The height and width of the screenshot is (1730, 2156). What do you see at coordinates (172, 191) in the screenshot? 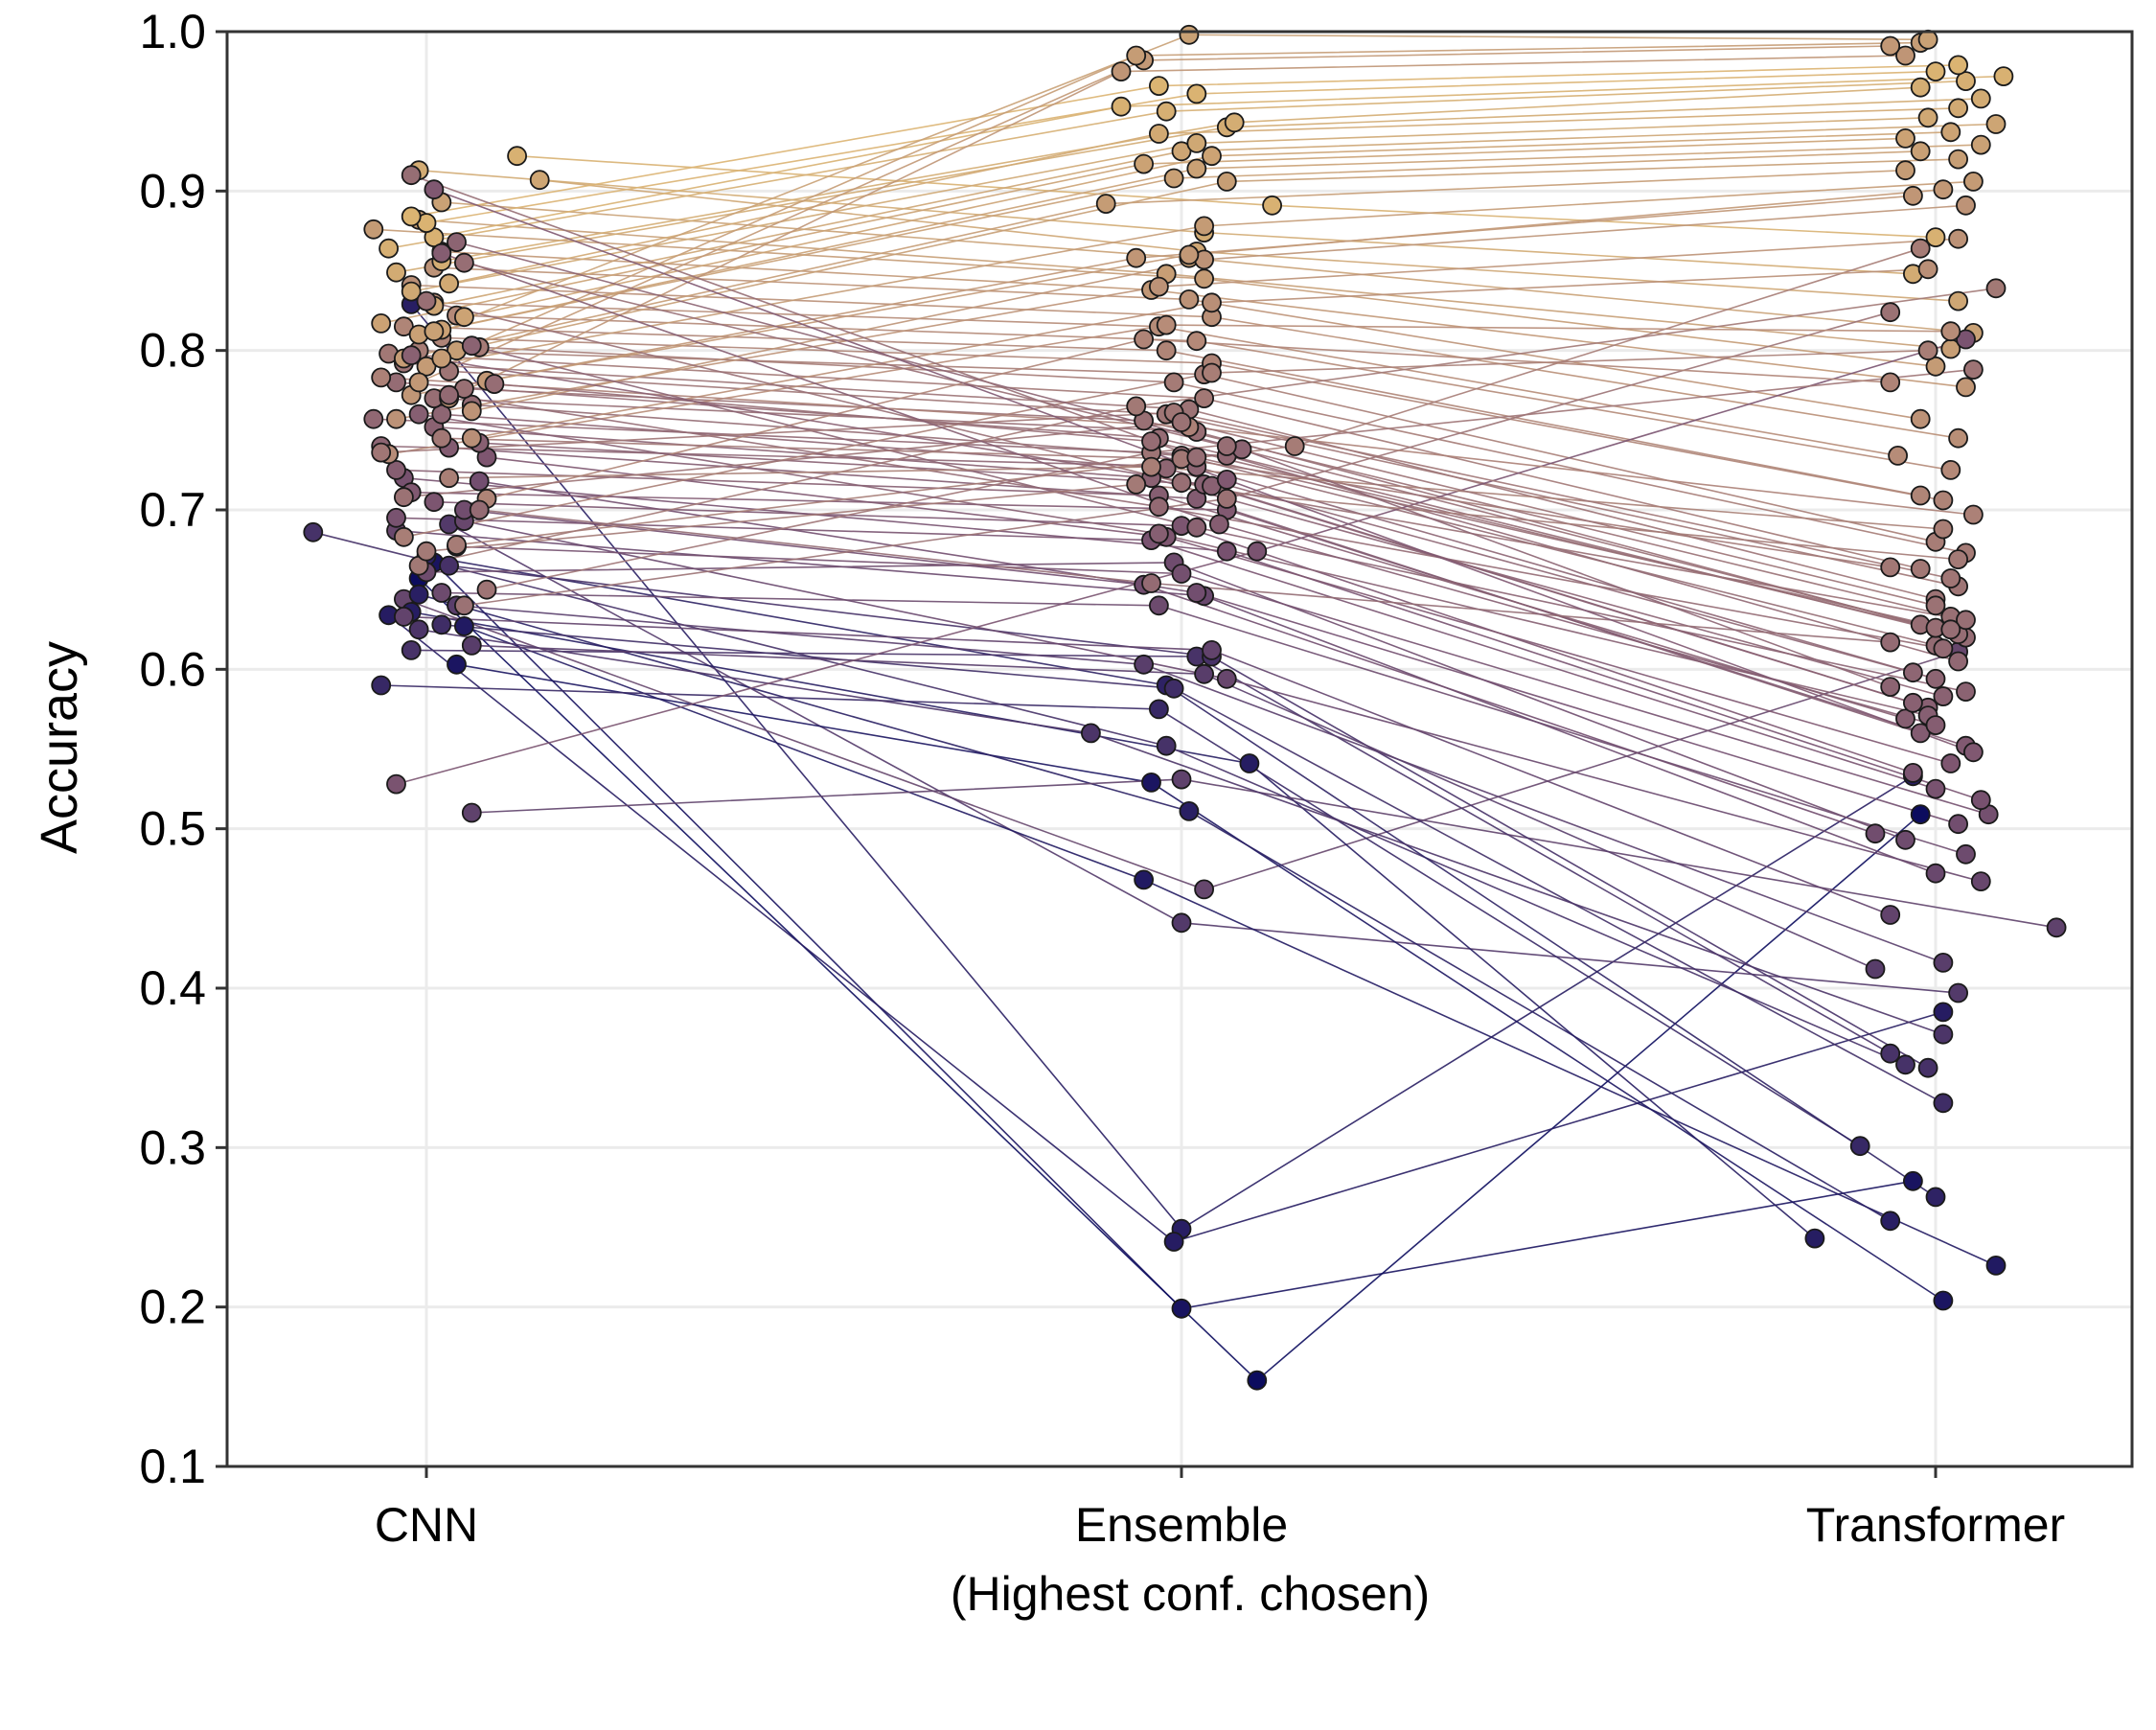
I see `y-tick-label: 0.9` at bounding box center [172, 191].